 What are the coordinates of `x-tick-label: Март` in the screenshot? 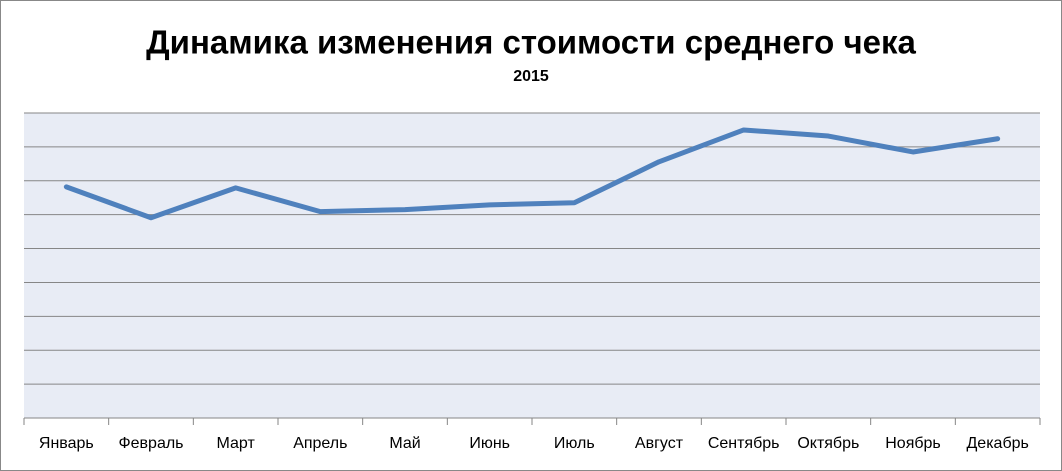 It's located at (236, 443).